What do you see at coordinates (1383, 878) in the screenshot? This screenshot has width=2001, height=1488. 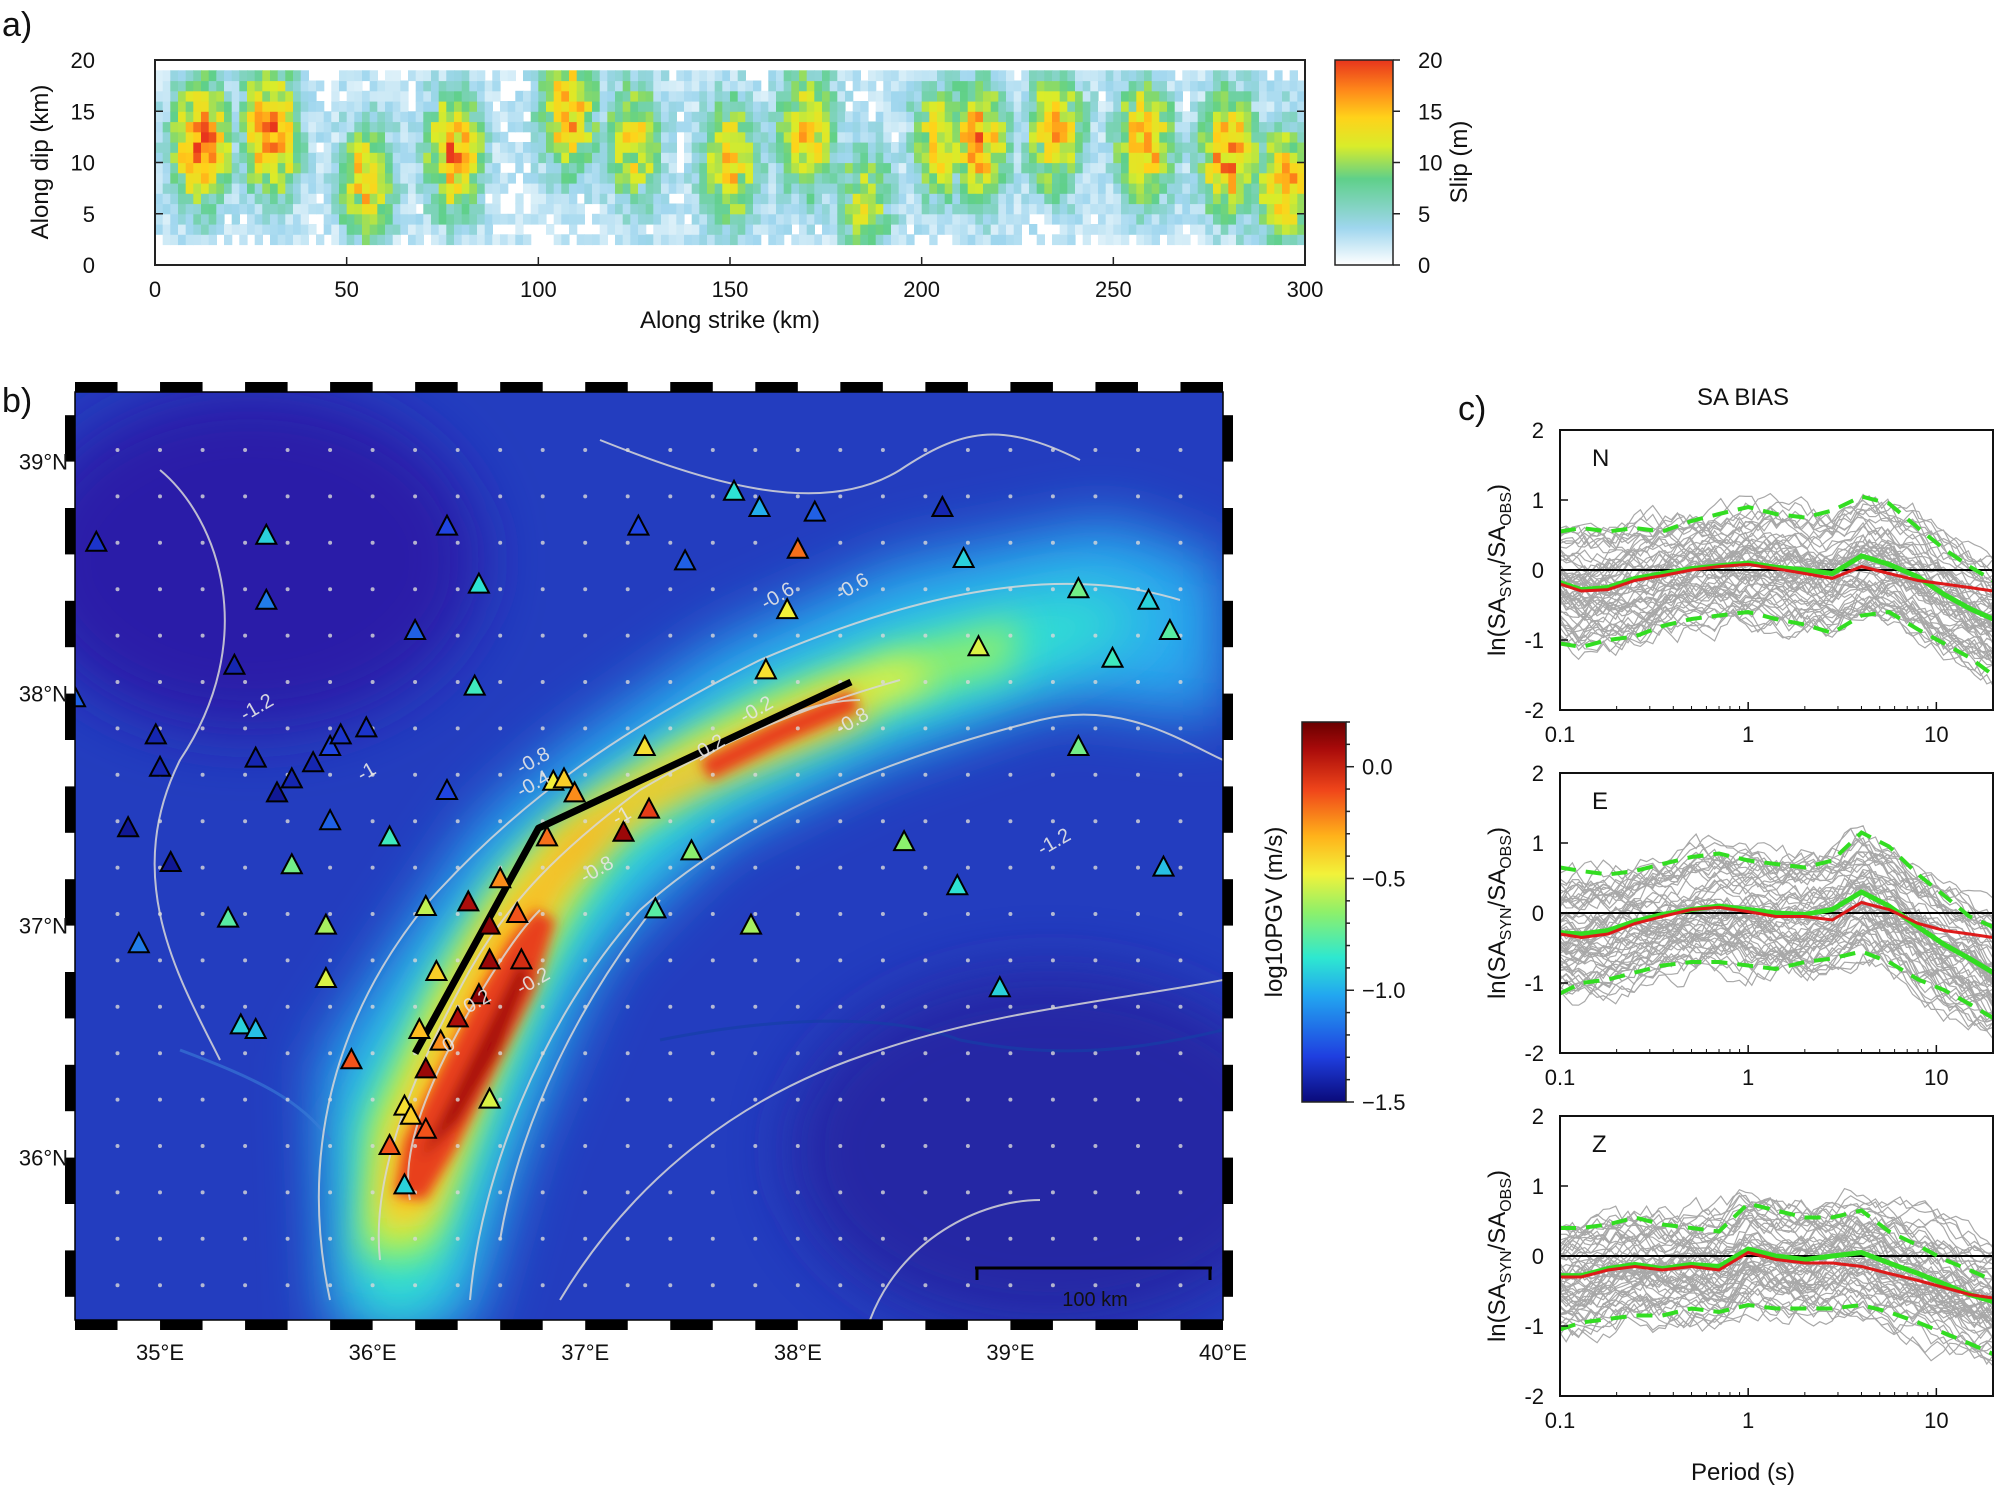 I see `pgv-colorbar-tick-label: −0.5` at bounding box center [1383, 878].